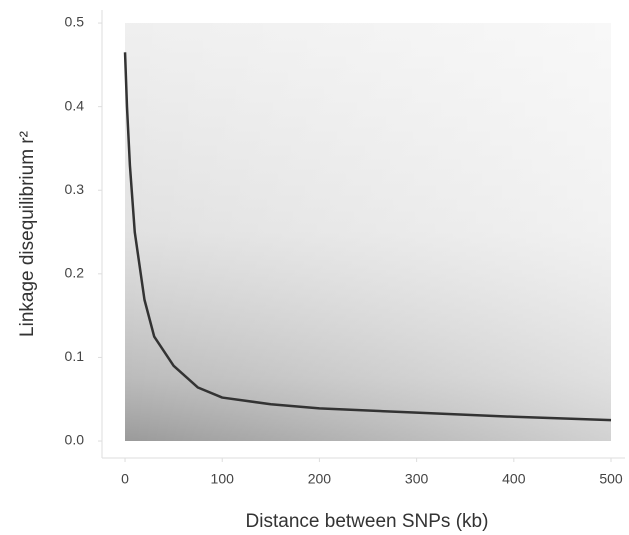 The height and width of the screenshot is (535, 629). Describe the element at coordinates (125, 479) in the screenshot. I see `x-tick-label: 0` at that location.